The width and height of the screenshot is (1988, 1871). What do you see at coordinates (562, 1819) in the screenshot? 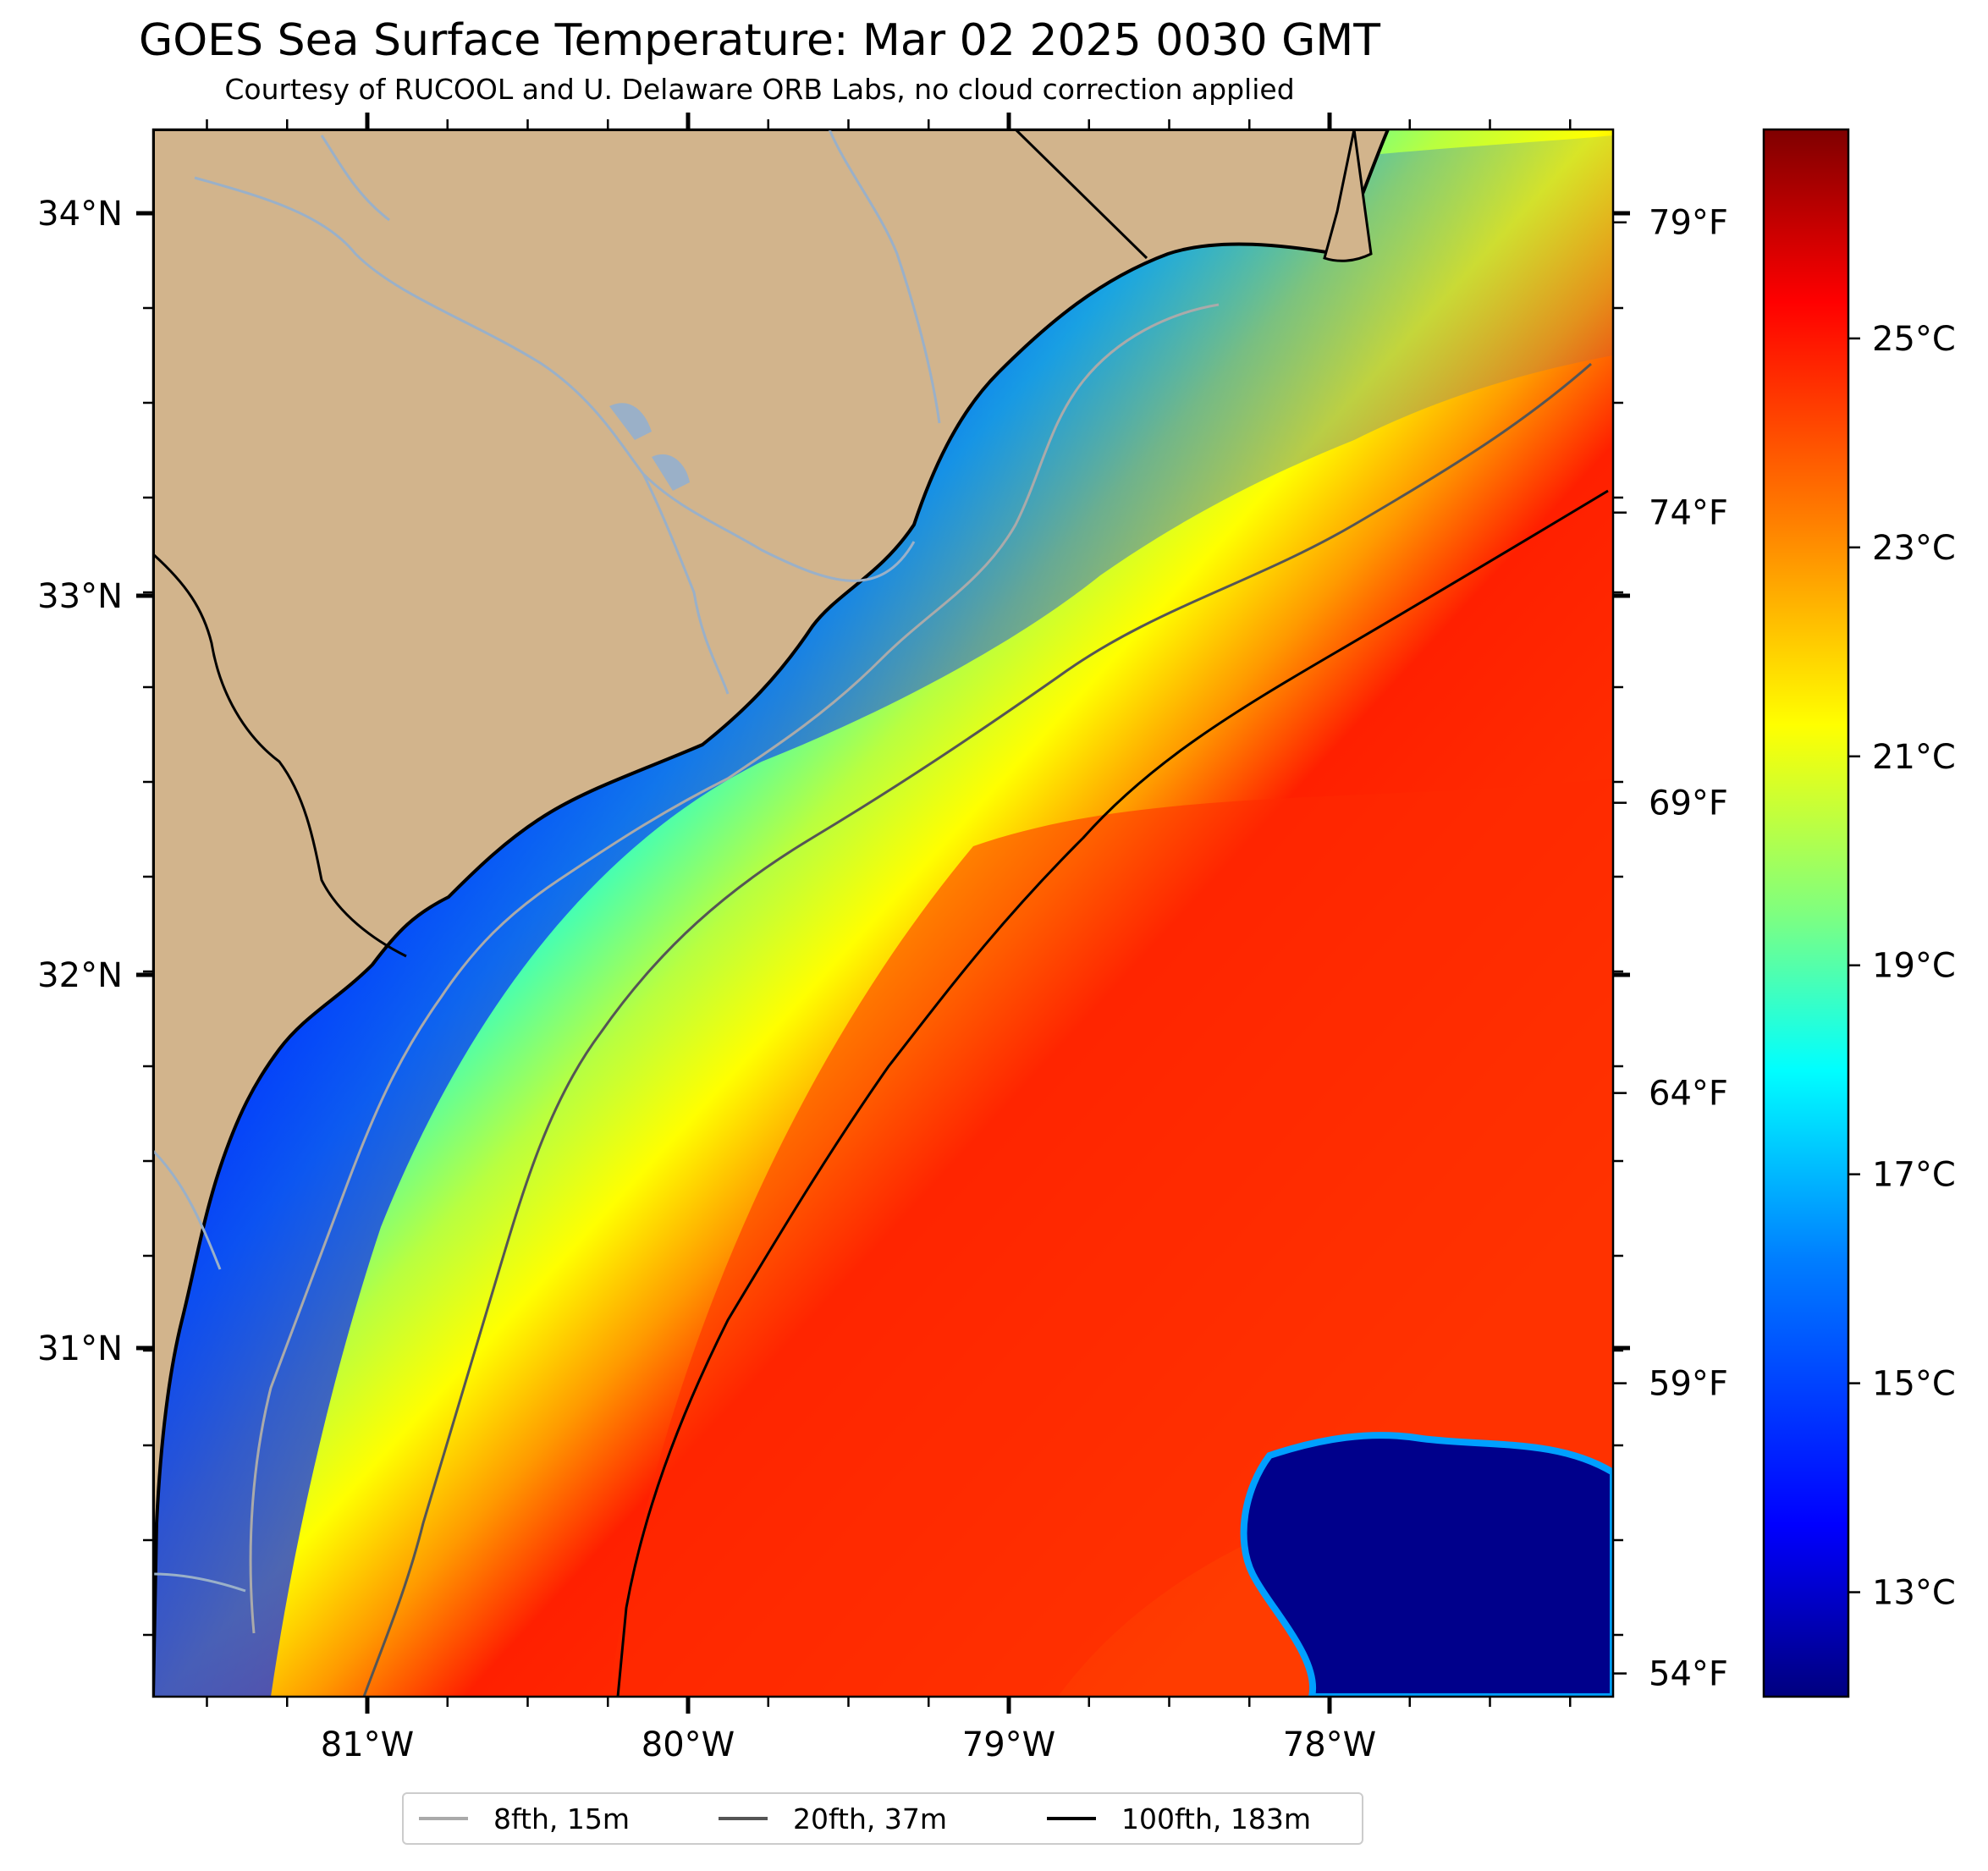
I see `legend-label-8fth: 8fth, 15m` at bounding box center [562, 1819].